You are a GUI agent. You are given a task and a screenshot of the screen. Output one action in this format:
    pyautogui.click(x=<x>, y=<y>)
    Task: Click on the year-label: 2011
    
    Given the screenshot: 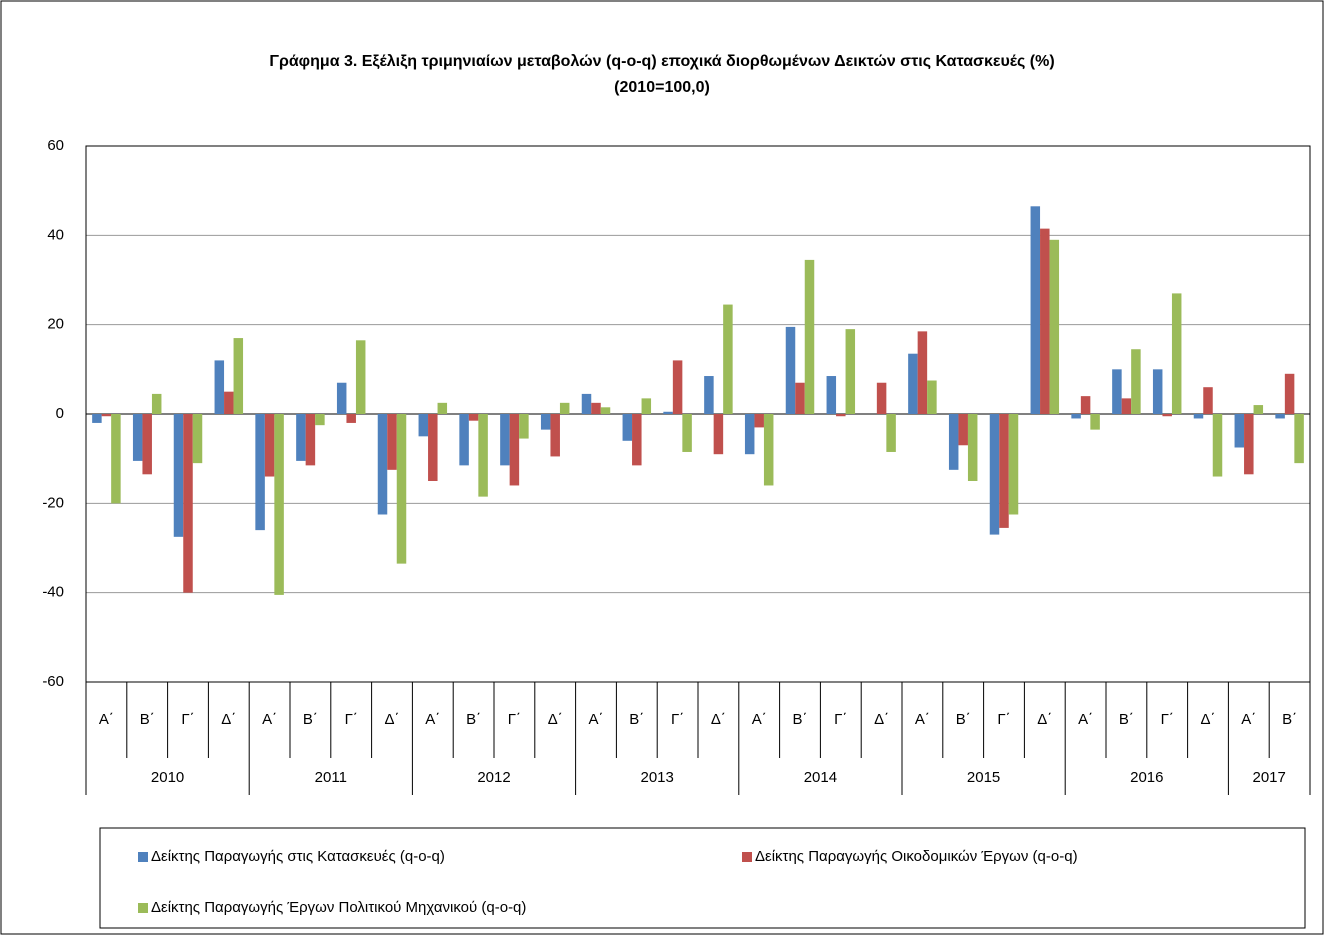 What is the action you would take?
    pyautogui.click(x=331, y=777)
    